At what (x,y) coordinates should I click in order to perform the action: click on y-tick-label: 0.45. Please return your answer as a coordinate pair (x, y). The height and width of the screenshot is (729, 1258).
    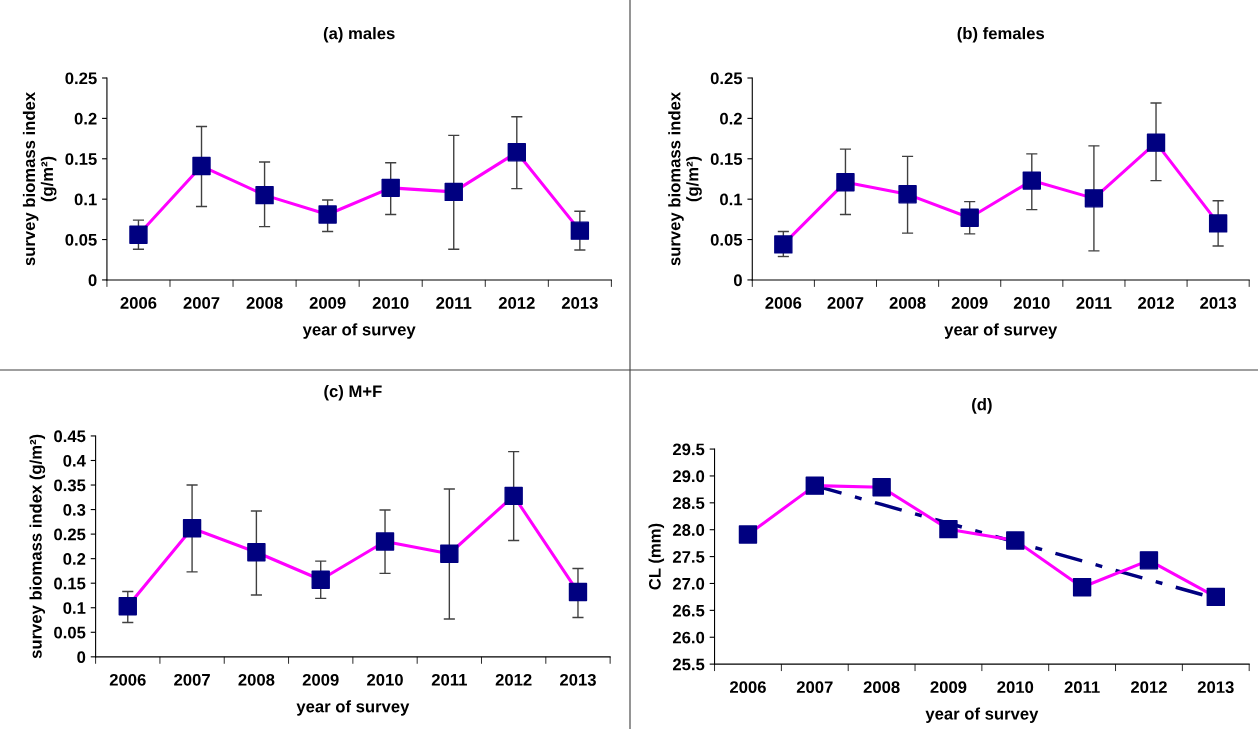
    Looking at the image, I should click on (70, 436).